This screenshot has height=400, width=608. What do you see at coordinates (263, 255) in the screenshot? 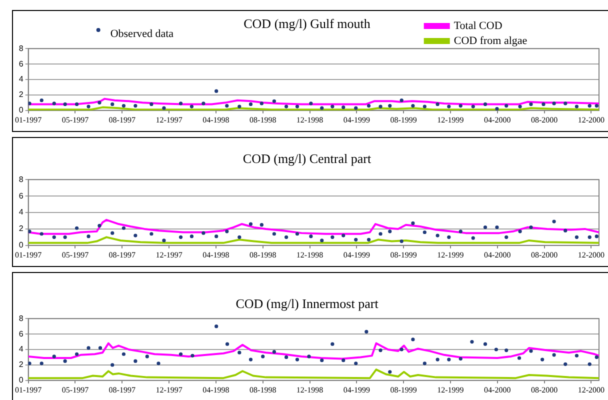
I see `x-tick-label: 08-1998` at bounding box center [263, 255].